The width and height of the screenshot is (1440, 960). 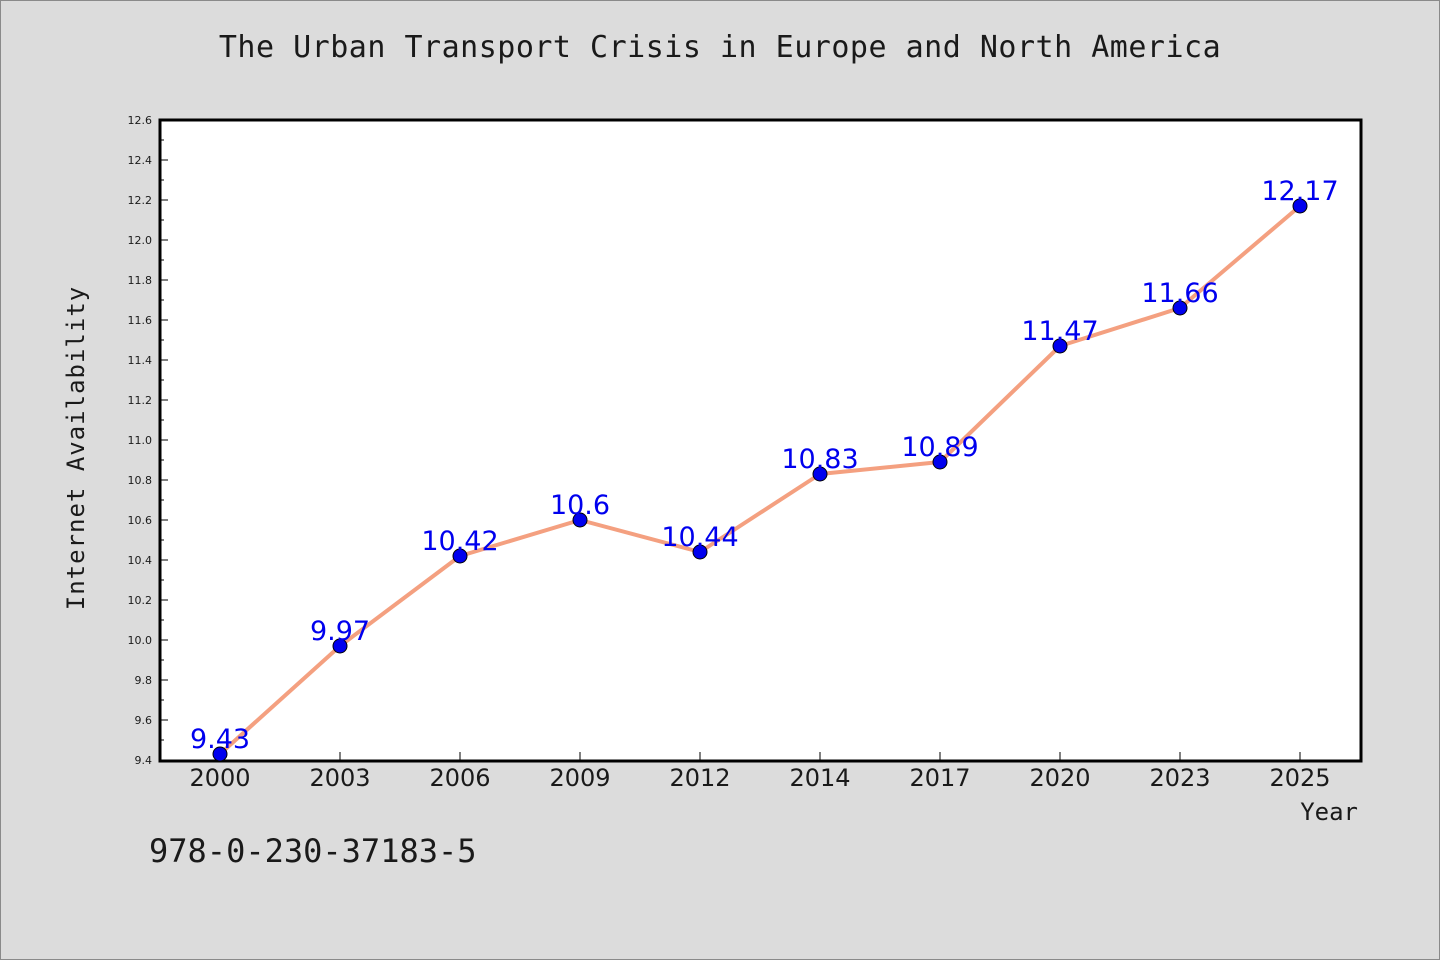 I want to click on data-label: 10.42, so click(x=459, y=541).